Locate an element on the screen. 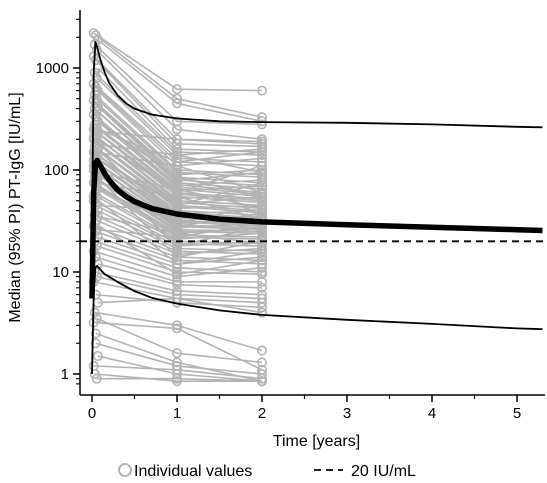  x-tick-label: 1 is located at coordinates (177, 413).